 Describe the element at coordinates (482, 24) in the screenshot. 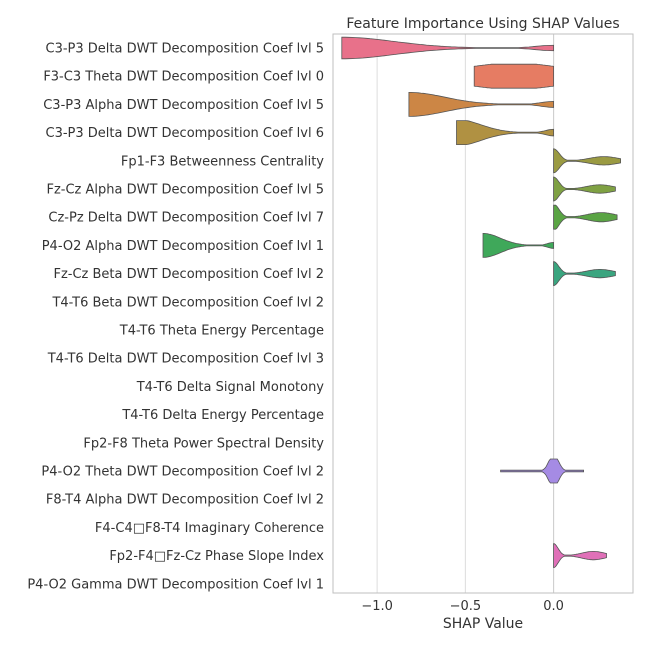

I see `chart-title: Feature Importance Using SHAP Values` at that location.